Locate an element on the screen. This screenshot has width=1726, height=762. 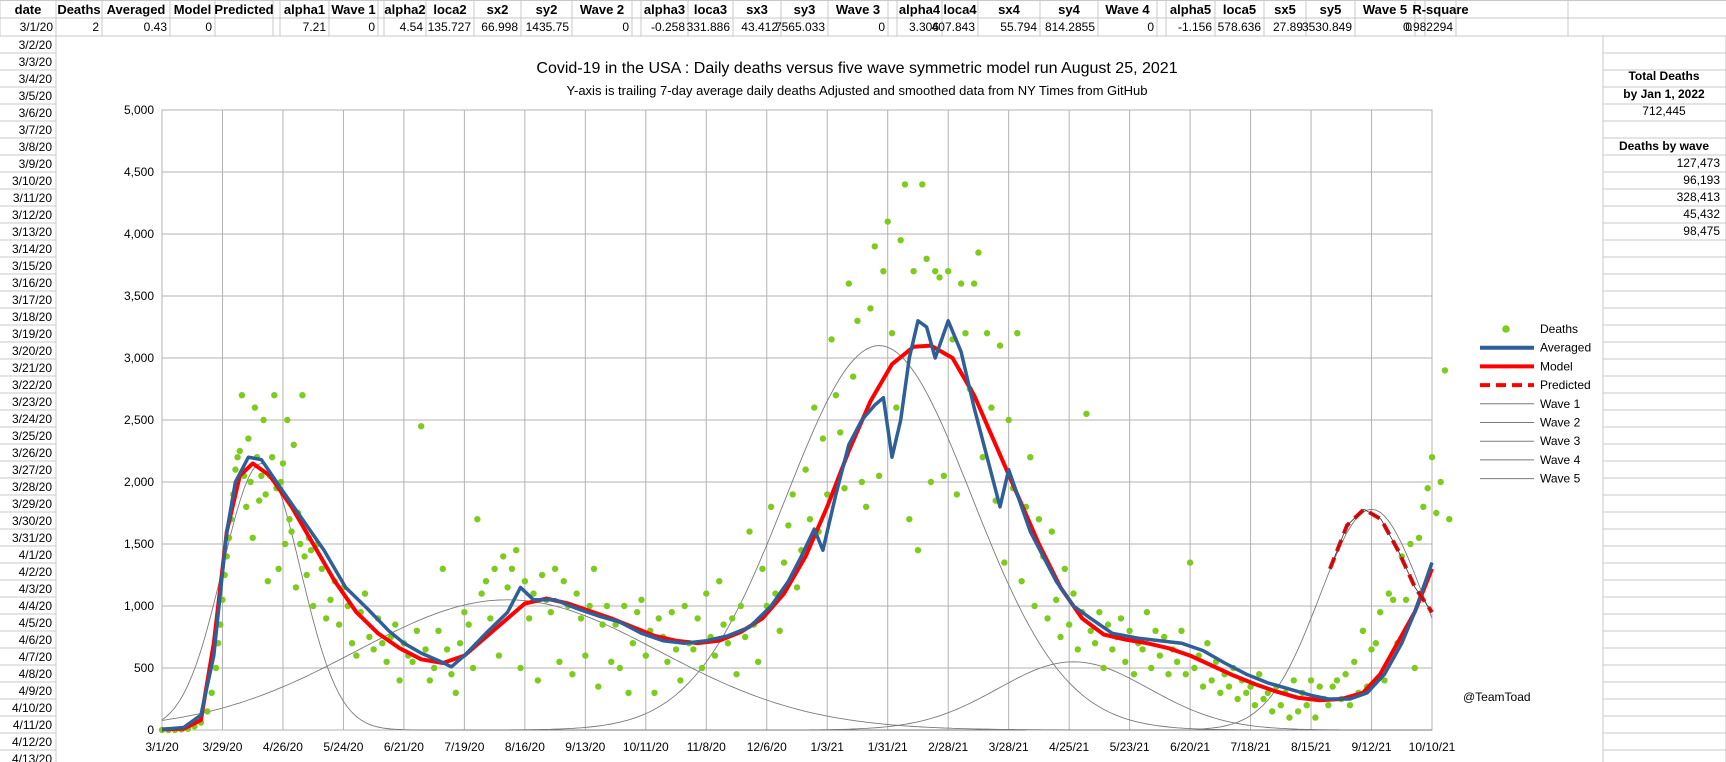
y-tick-label: 5,000 is located at coordinates (139, 110).